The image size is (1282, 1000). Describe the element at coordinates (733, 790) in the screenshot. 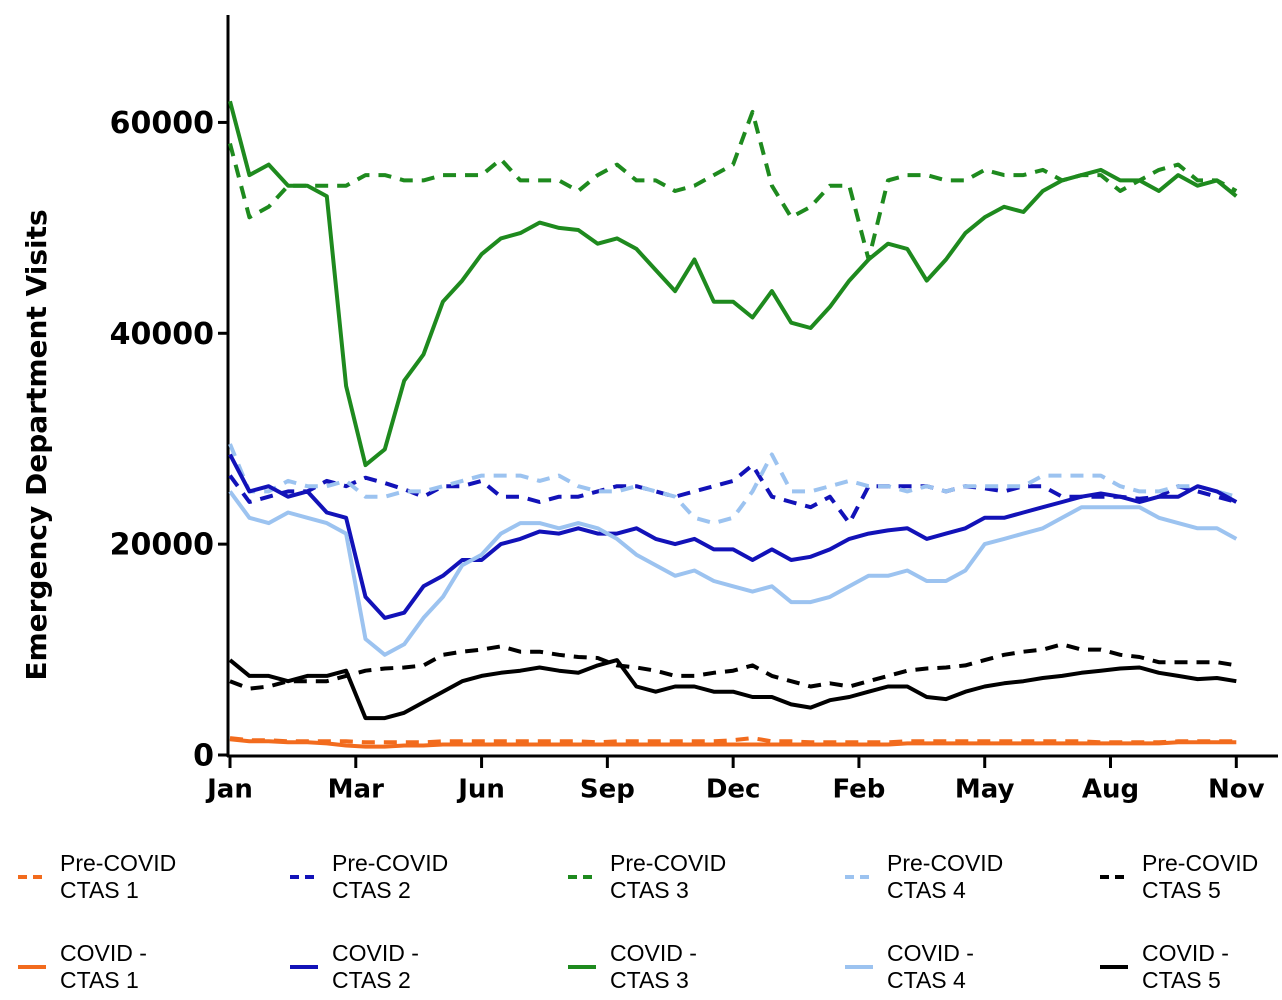

I see `x-tick-label: Dec` at that location.